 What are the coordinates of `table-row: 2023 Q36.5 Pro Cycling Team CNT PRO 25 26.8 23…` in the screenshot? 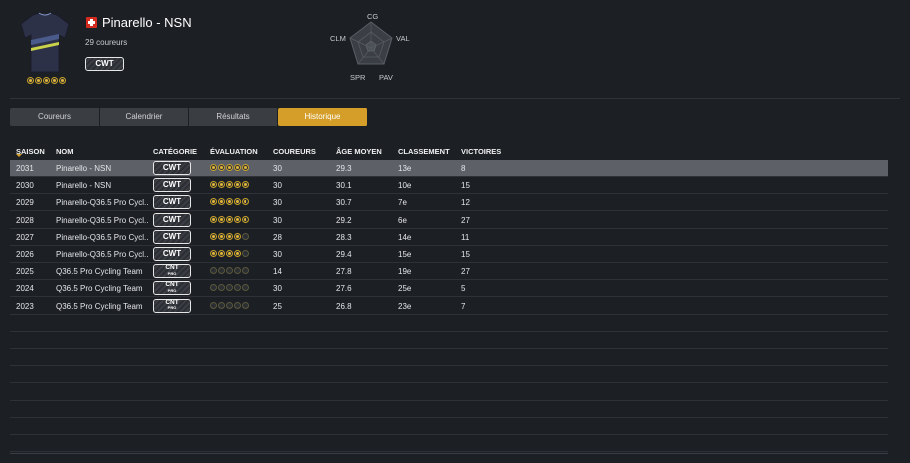 It's located at (449, 306).